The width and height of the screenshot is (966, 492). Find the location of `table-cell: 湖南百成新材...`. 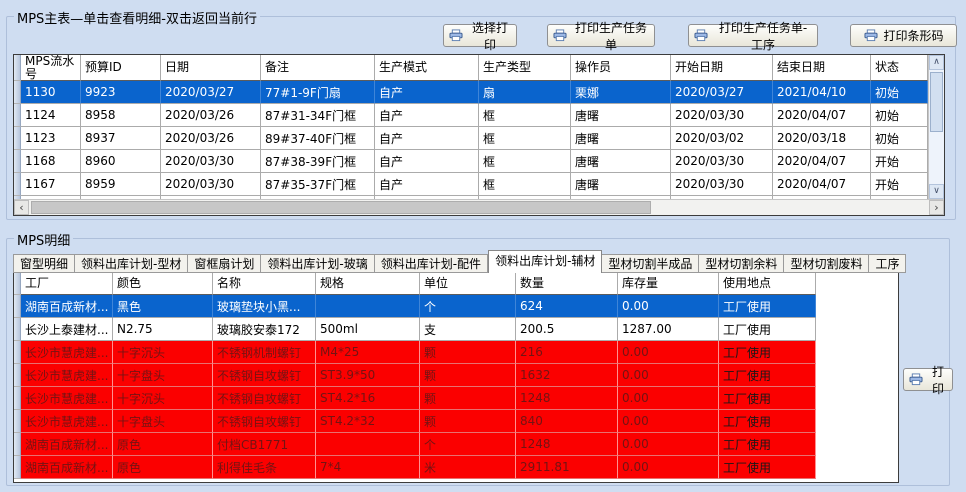

table-cell: 湖南百成新材... is located at coordinates (67, 467).